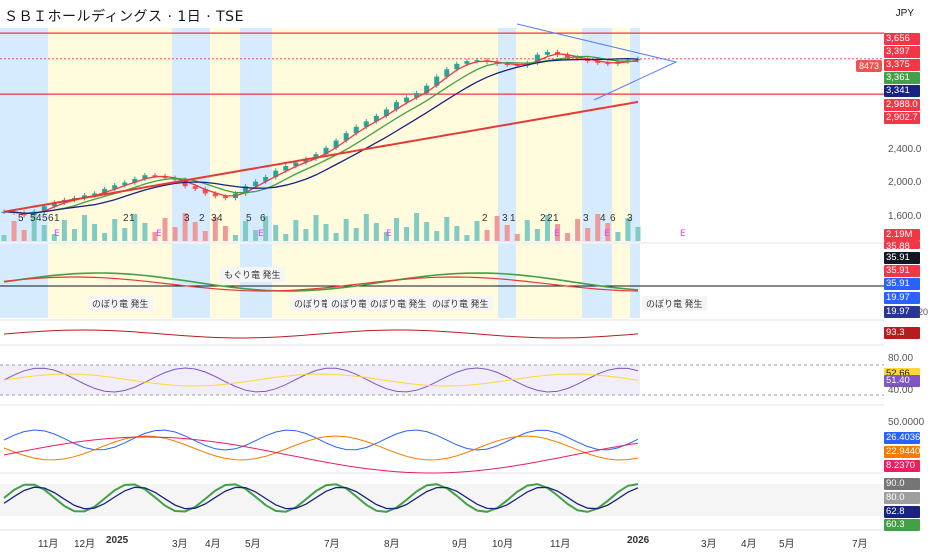  Describe the element at coordinates (902, 52) in the screenshot. I see `price-label: 3,397` at that location.